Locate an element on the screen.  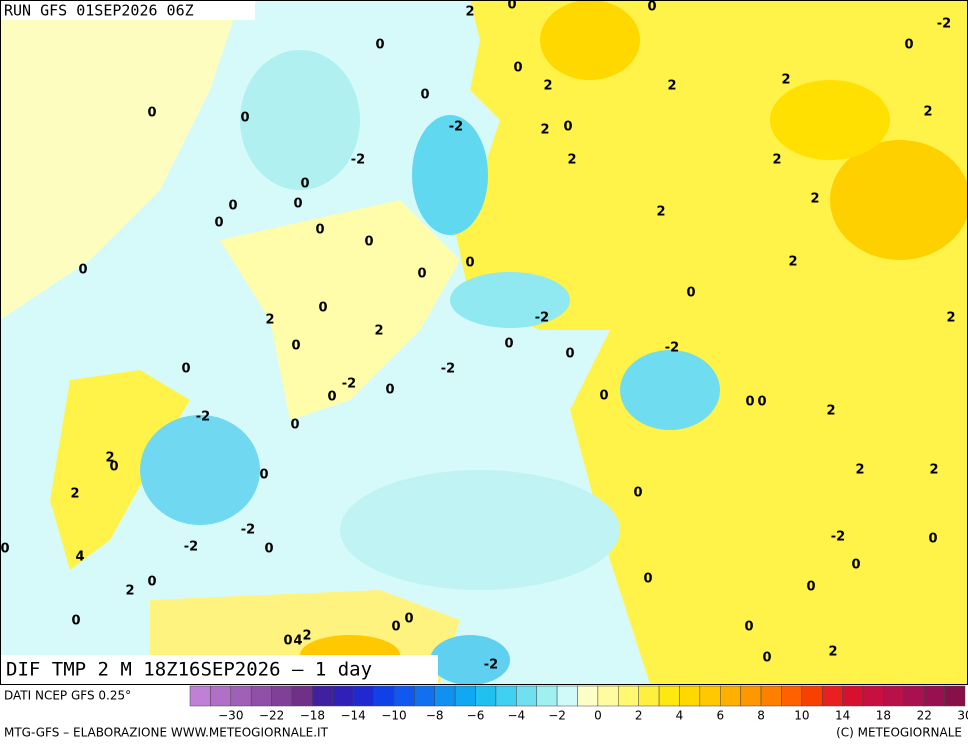
atlantic-warm is located at coordinates (120, 160).